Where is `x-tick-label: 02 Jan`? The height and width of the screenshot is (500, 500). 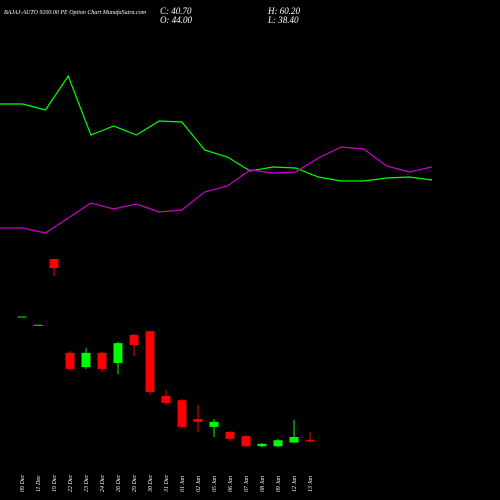 x-tick-label: 02 Jan is located at coordinates (199, 484).